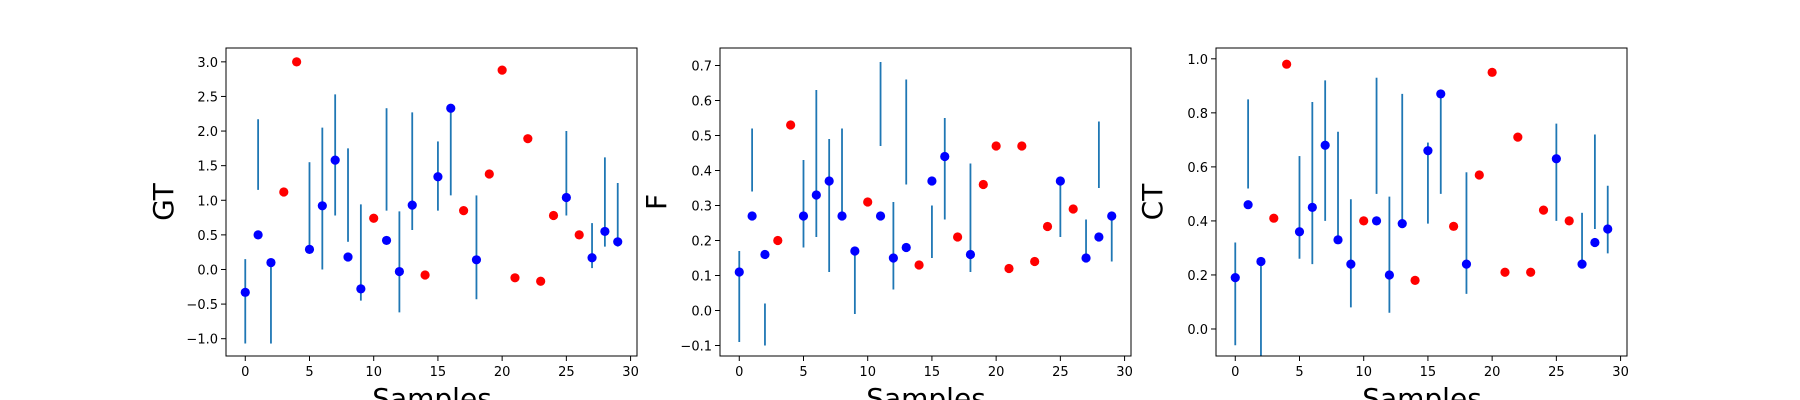 This screenshot has width=1800, height=400. I want to click on f-y-tick-label: −0.1, so click(696, 347).